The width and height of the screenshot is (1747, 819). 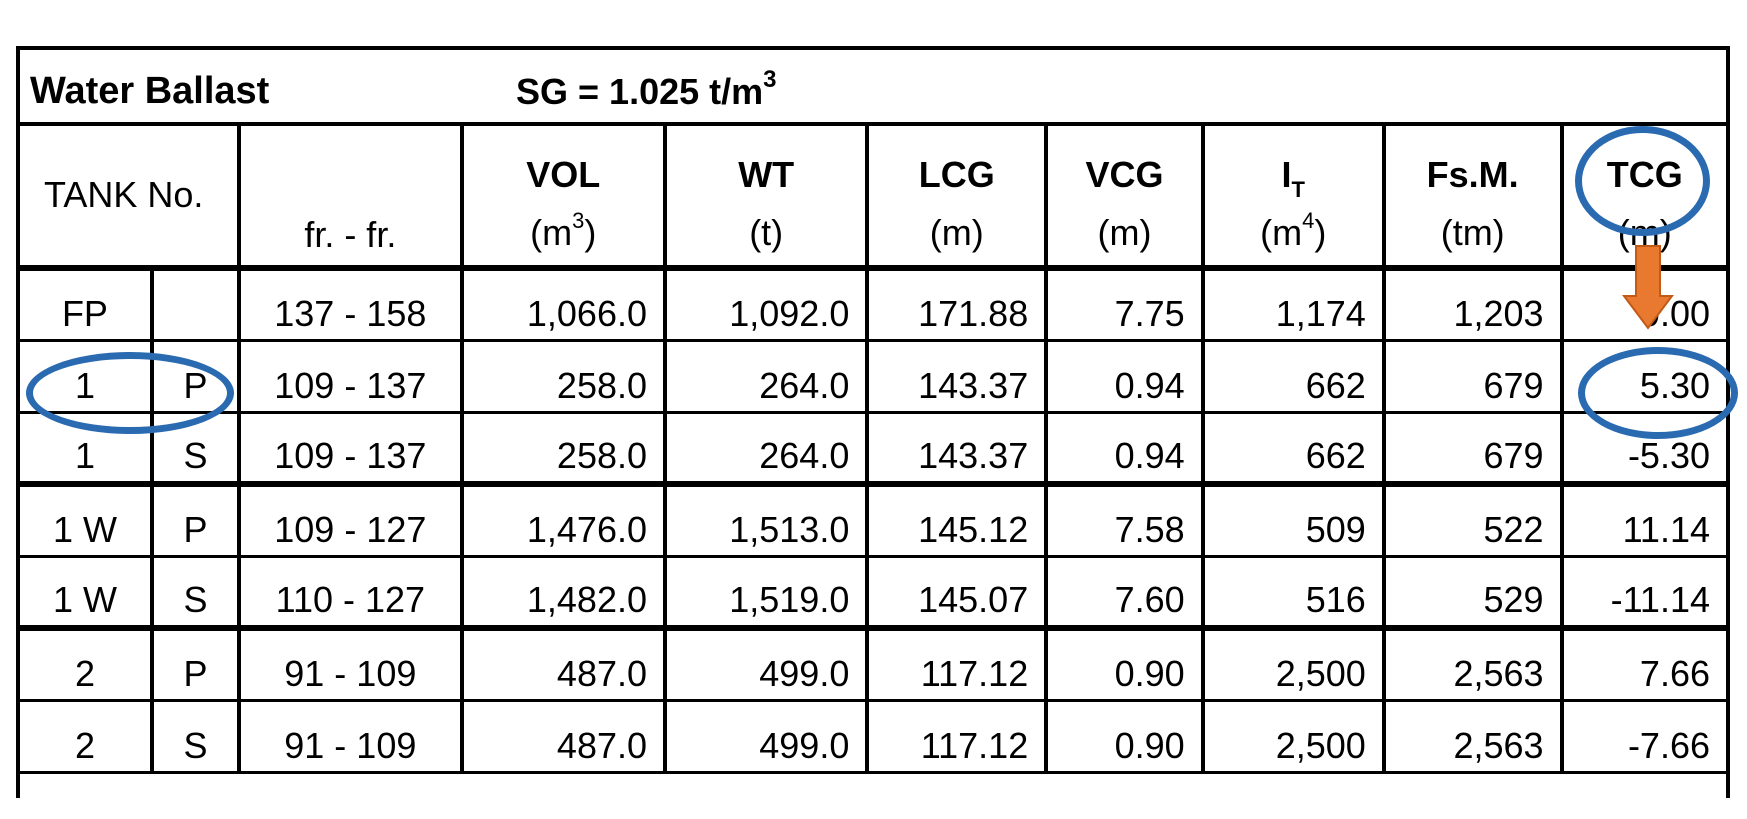 What do you see at coordinates (640, 91) in the screenshot?
I see `sg-text: SG = 1.025 t/m` at bounding box center [640, 91].